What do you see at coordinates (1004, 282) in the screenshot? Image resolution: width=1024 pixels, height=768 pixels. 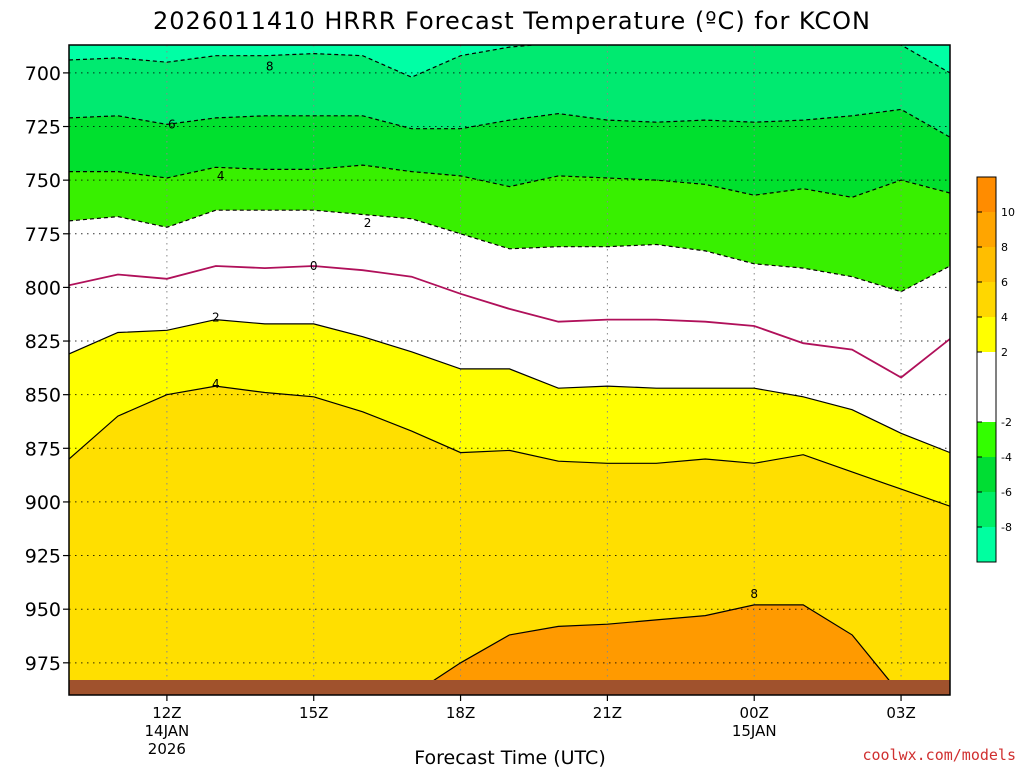 I see `colorbar-tick-label: 6` at bounding box center [1004, 282].